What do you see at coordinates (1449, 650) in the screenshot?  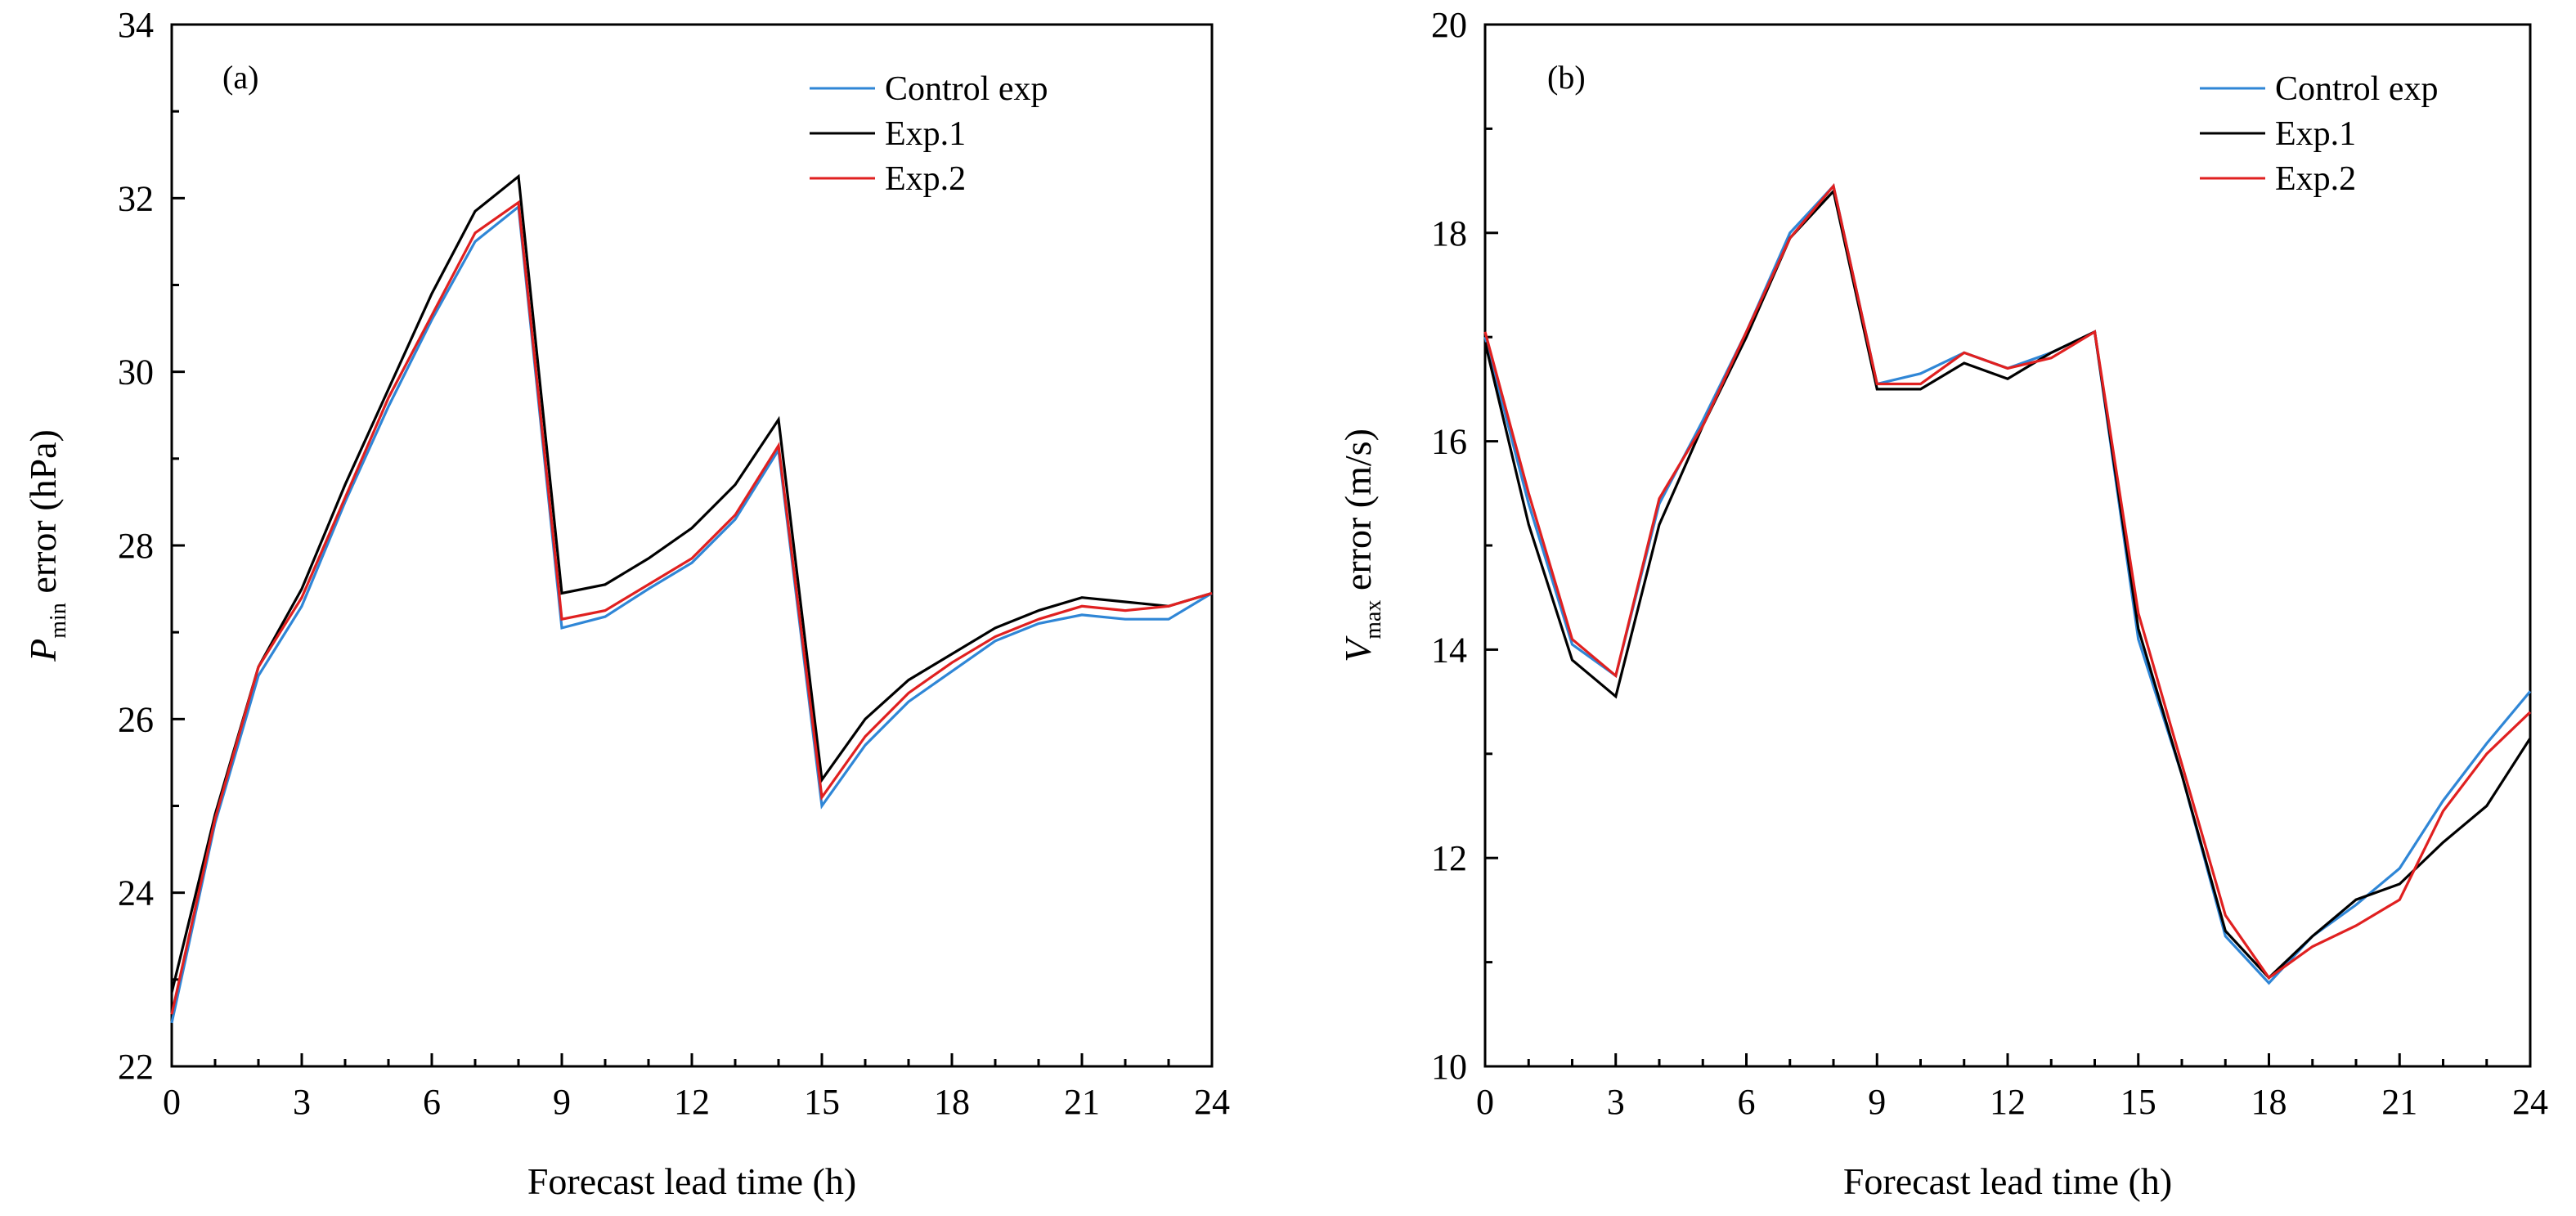 I see `panel-b-y-tick-label-14: 14` at bounding box center [1449, 650].